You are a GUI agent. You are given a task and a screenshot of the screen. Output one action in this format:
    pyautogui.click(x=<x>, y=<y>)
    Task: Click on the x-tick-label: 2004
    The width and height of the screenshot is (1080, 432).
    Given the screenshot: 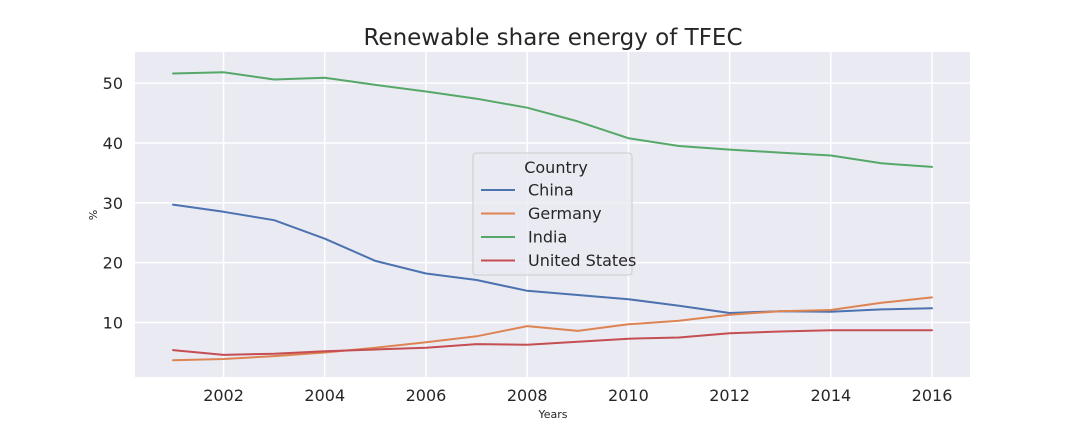 What is the action you would take?
    pyautogui.click(x=324, y=395)
    